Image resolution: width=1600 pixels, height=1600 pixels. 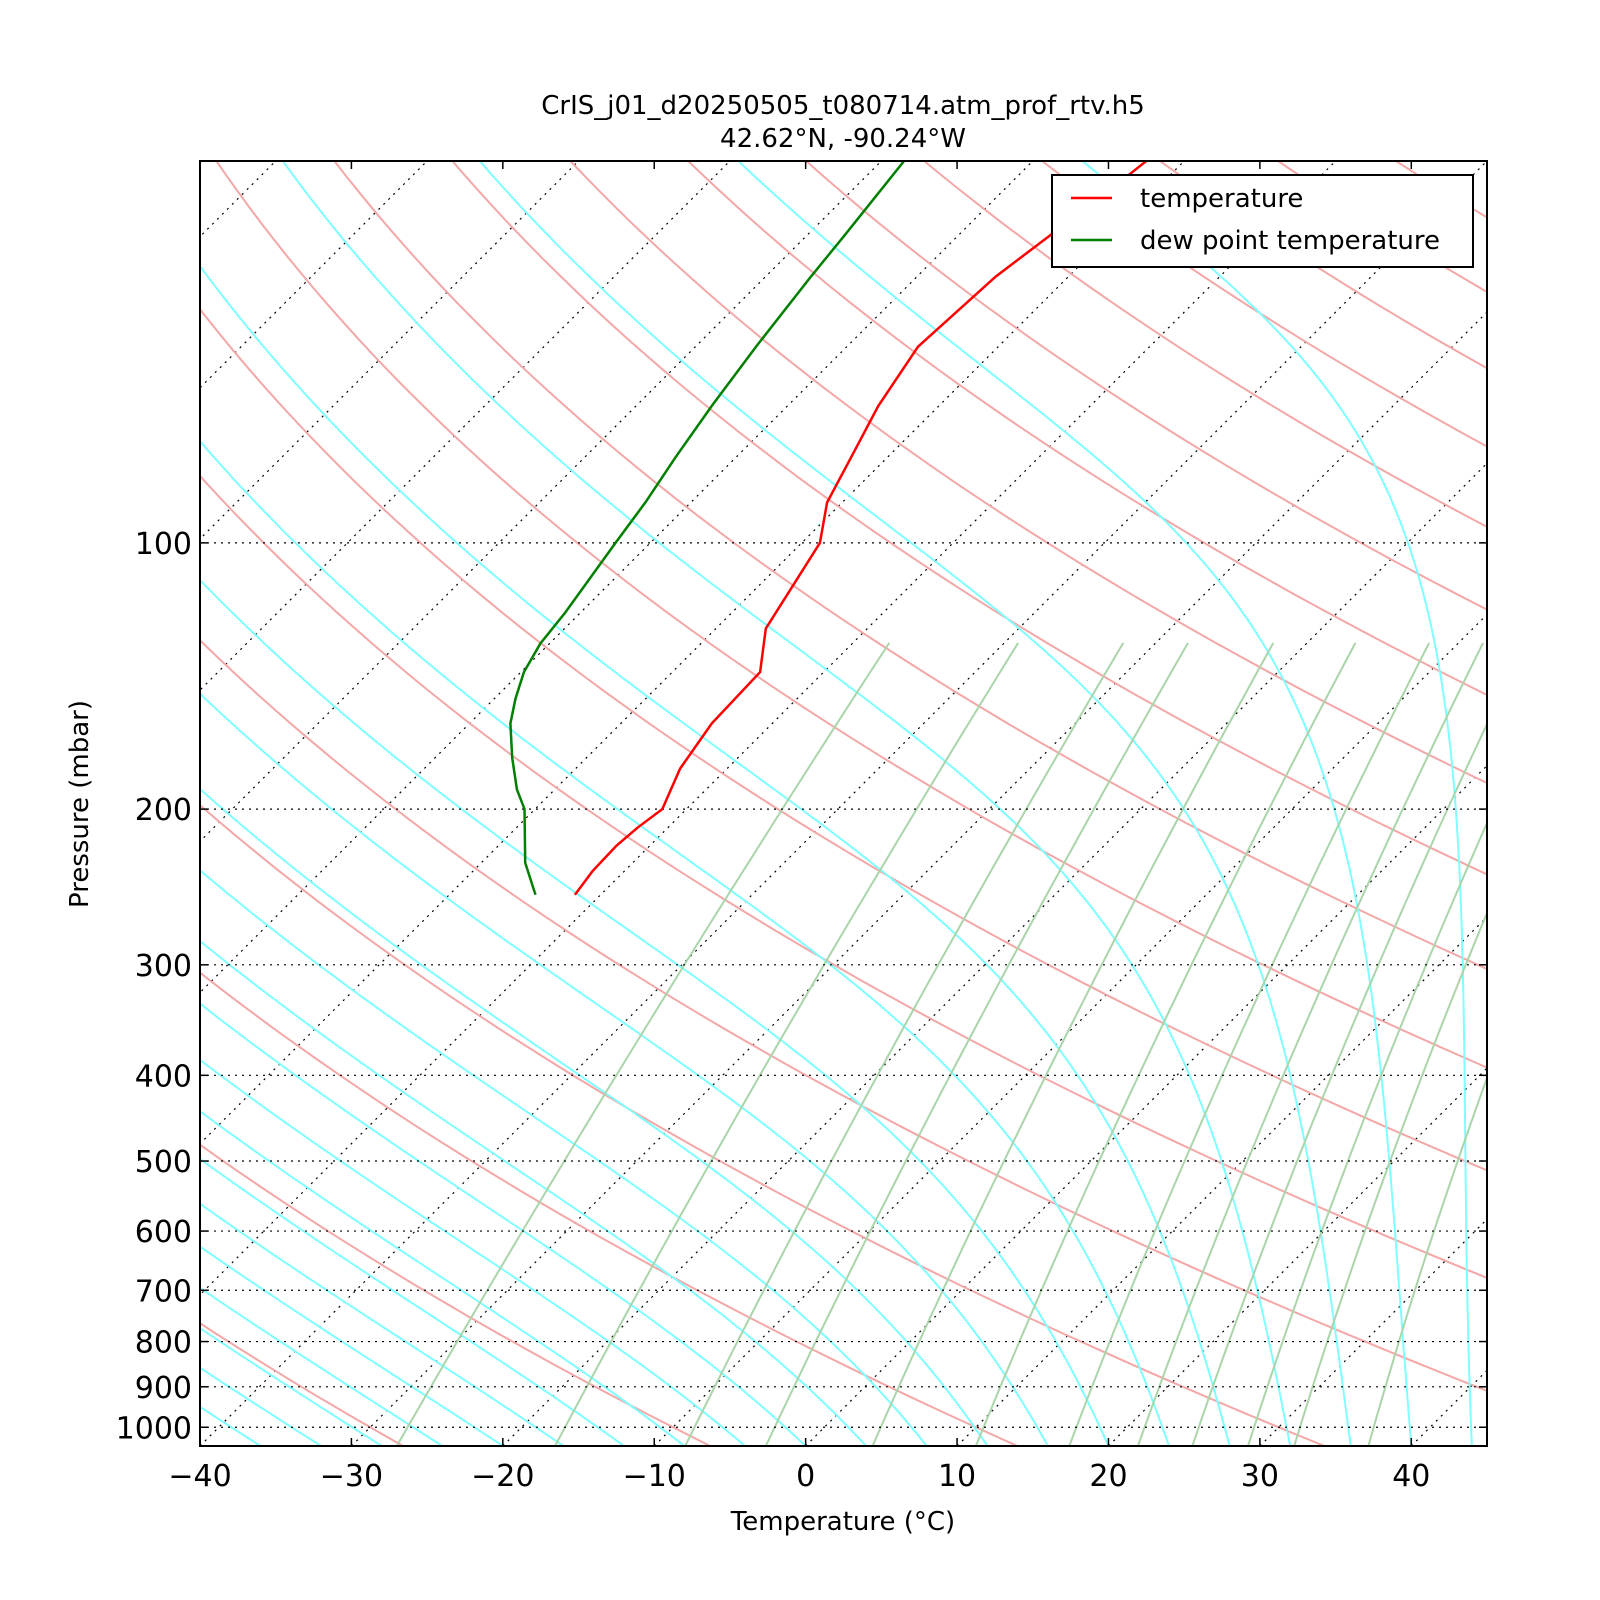 What do you see at coordinates (163, 1388) in the screenshot?
I see `y-tick-label: 900` at bounding box center [163, 1388].